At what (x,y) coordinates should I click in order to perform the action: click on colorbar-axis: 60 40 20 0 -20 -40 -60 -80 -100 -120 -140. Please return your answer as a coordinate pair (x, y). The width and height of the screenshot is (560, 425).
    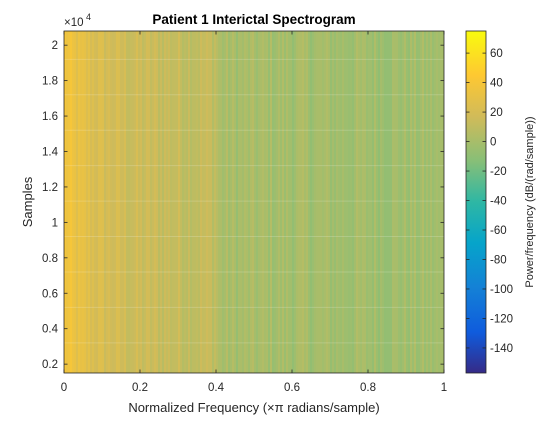
    Looking at the image, I should click on (489, 201).